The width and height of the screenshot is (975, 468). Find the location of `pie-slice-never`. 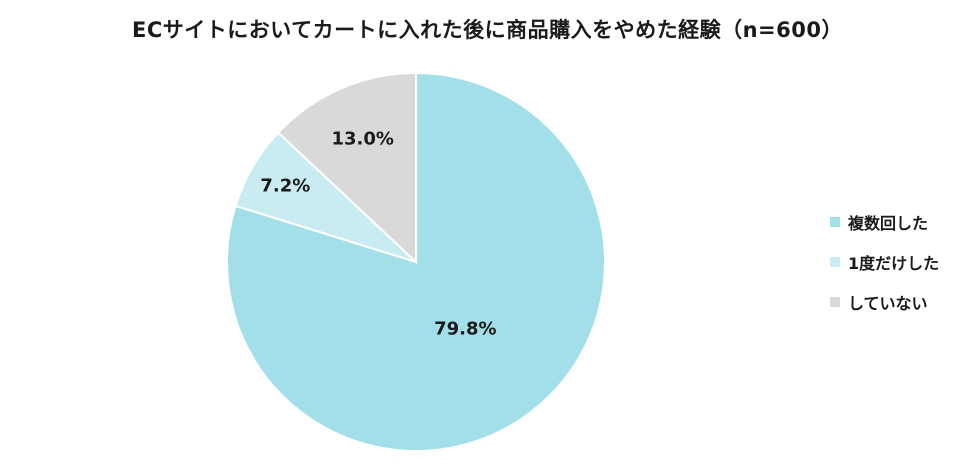

pie-slice-never is located at coordinates (346, 168).